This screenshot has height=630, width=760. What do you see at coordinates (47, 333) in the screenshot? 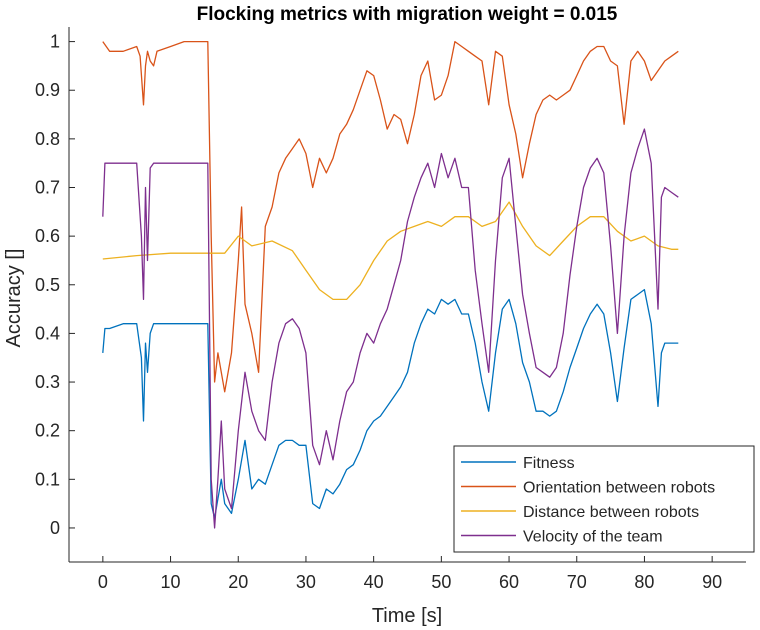
I see `y-tick-label: 0.4` at bounding box center [47, 333].